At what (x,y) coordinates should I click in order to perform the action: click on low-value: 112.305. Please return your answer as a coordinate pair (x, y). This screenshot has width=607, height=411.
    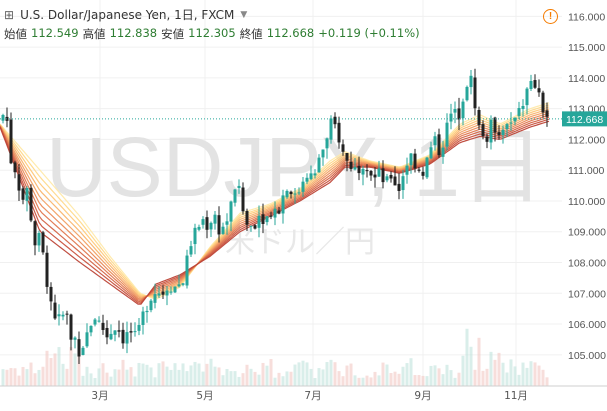
    Looking at the image, I should click on (212, 33).